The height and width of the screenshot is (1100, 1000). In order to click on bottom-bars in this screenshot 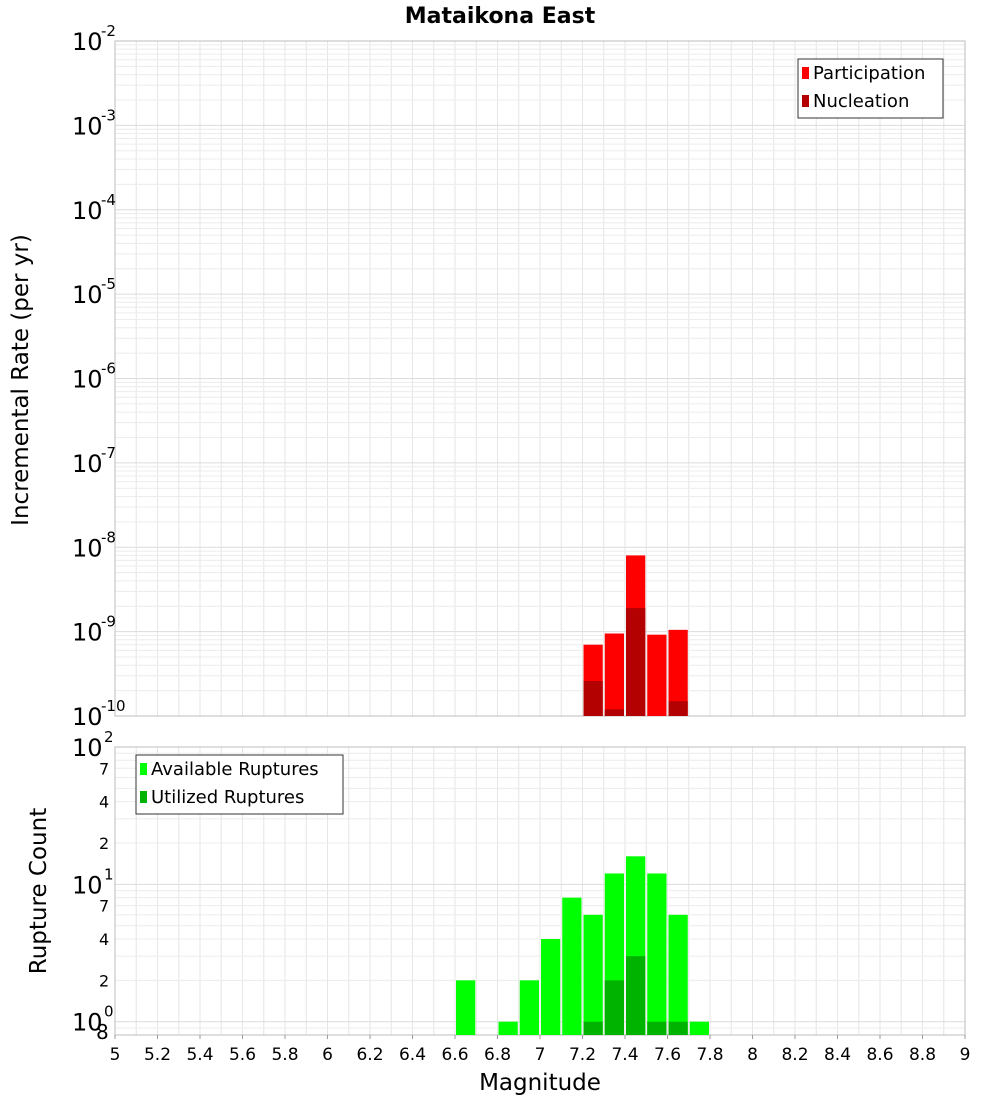, I will do `click(582, 945)`.